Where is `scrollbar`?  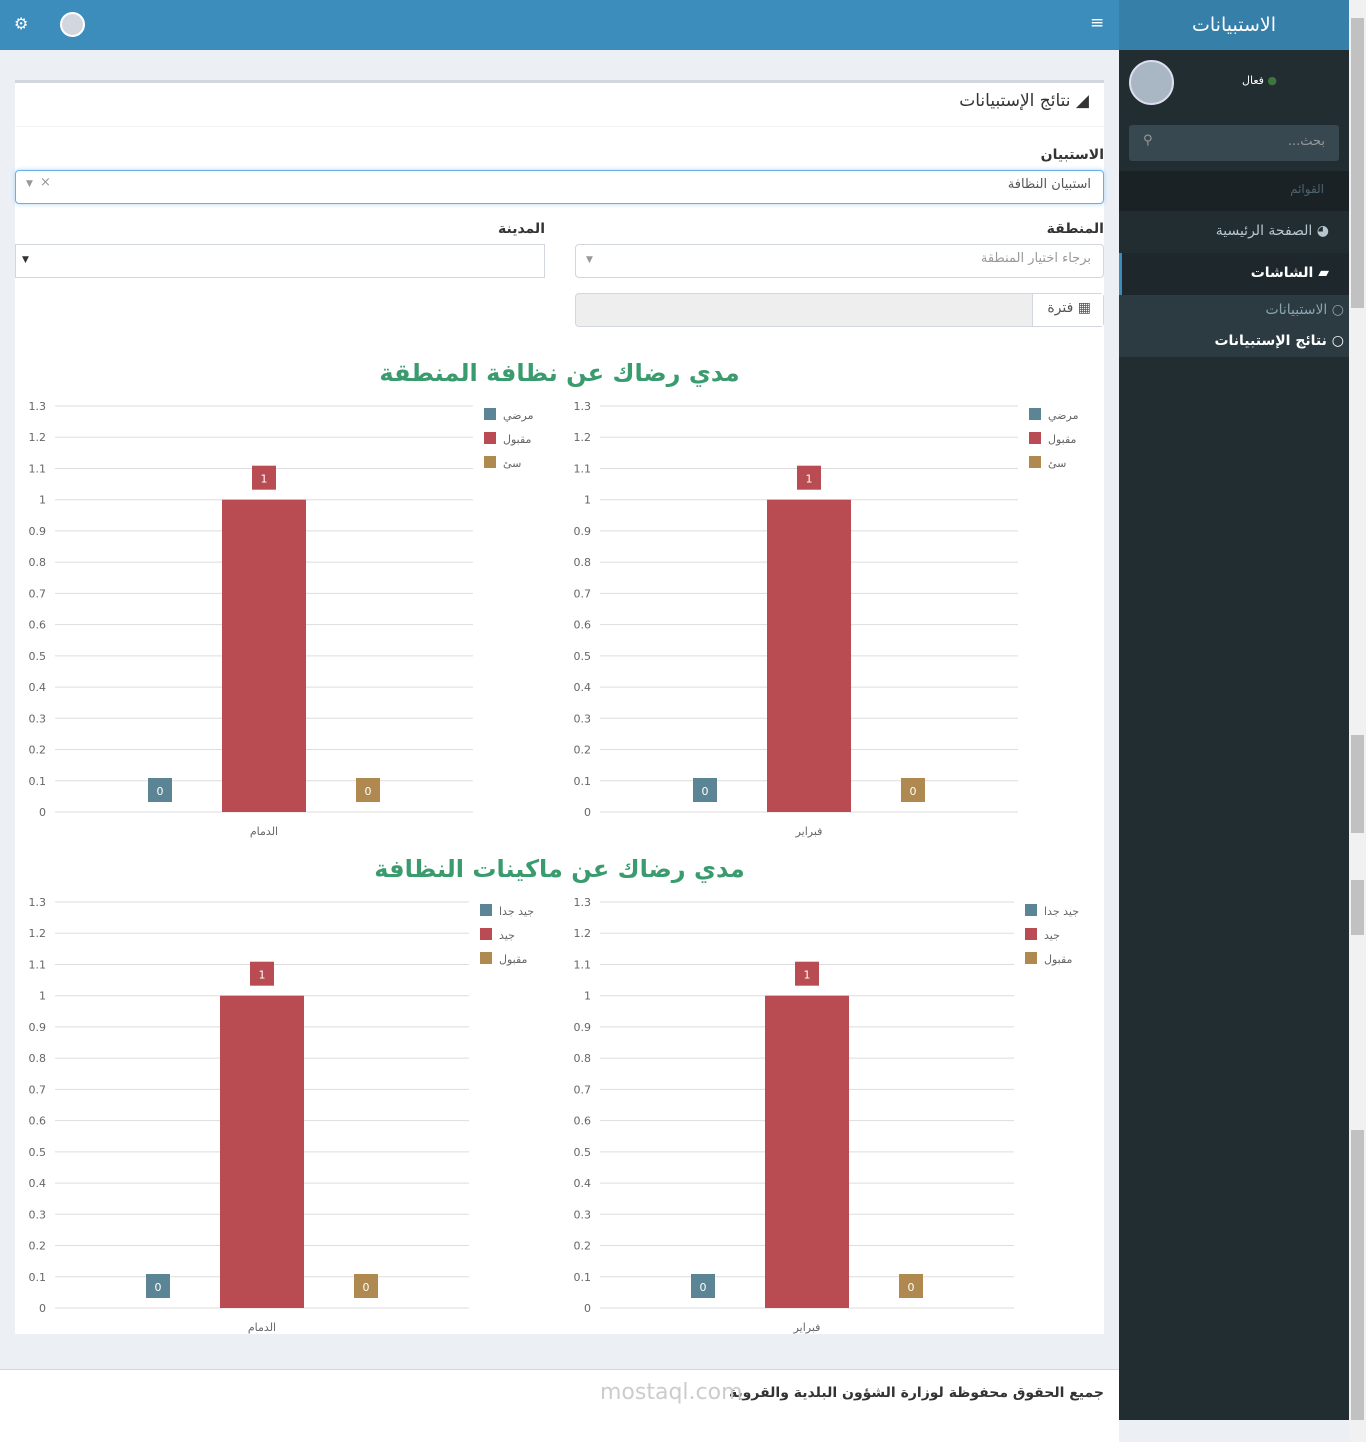 scrollbar is located at coordinates (1357, 721).